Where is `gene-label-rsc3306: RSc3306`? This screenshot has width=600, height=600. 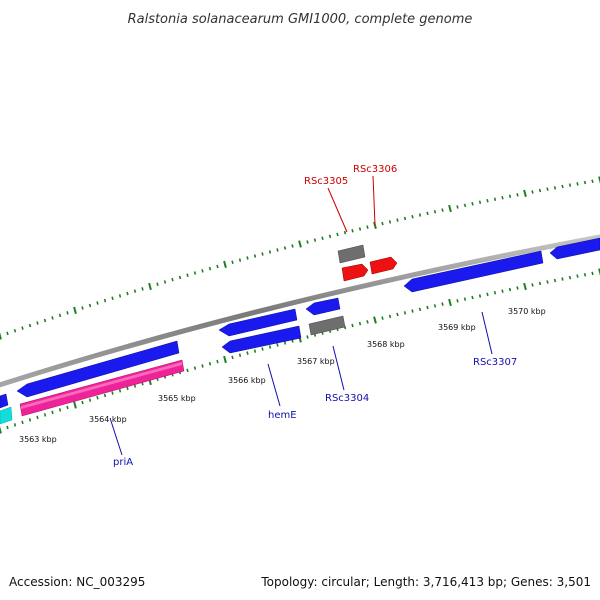 gene-label-rsc3306: RSc3306 is located at coordinates (375, 169).